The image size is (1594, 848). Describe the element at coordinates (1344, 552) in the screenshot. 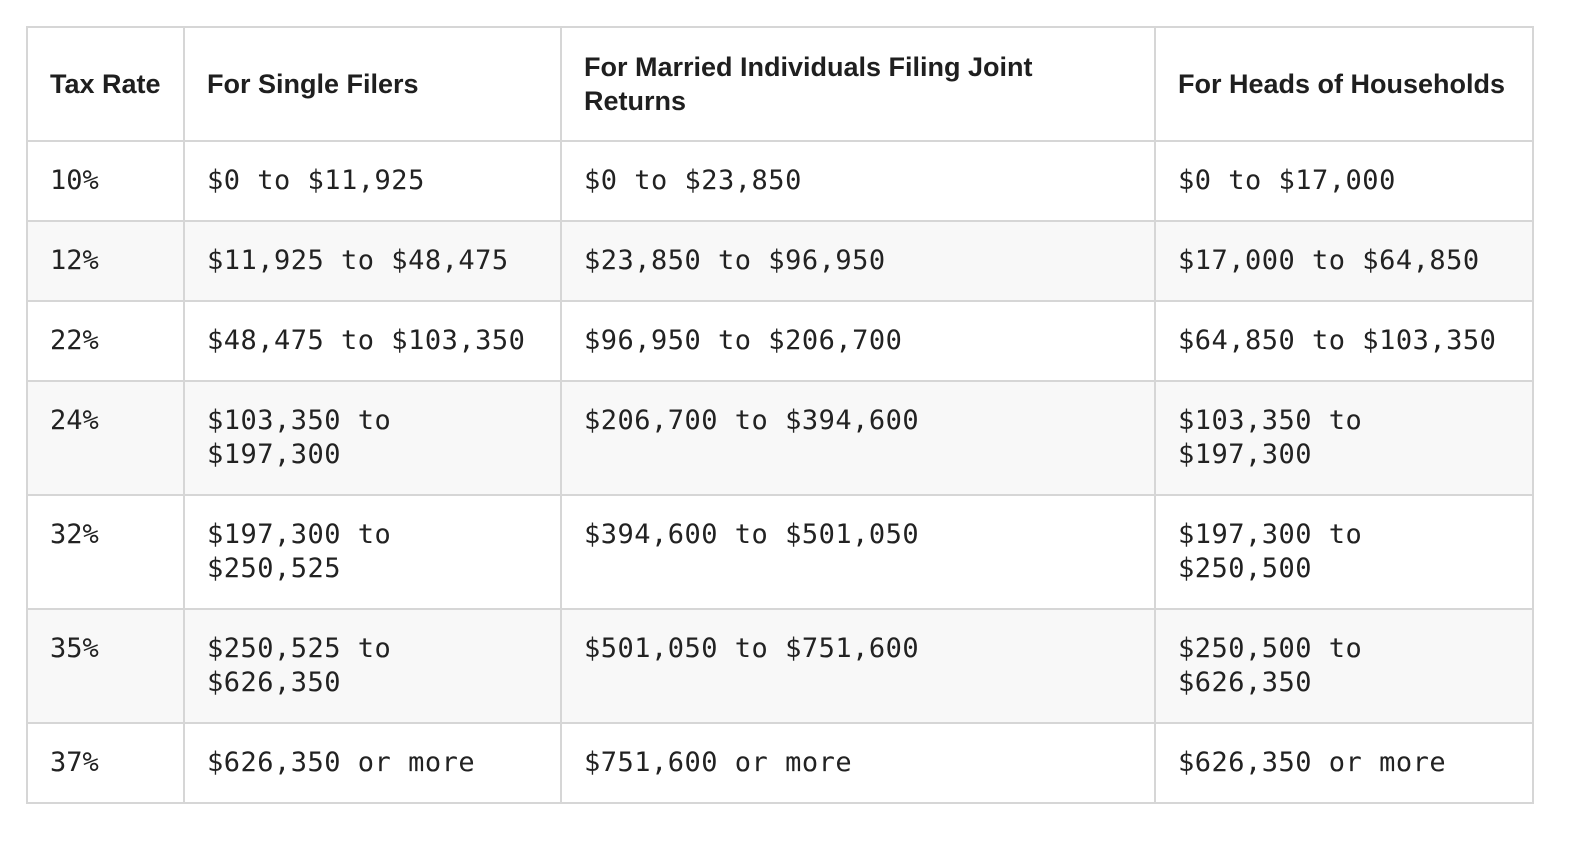

I see `hoh-range-cell: $197,300 to $250,500` at that location.